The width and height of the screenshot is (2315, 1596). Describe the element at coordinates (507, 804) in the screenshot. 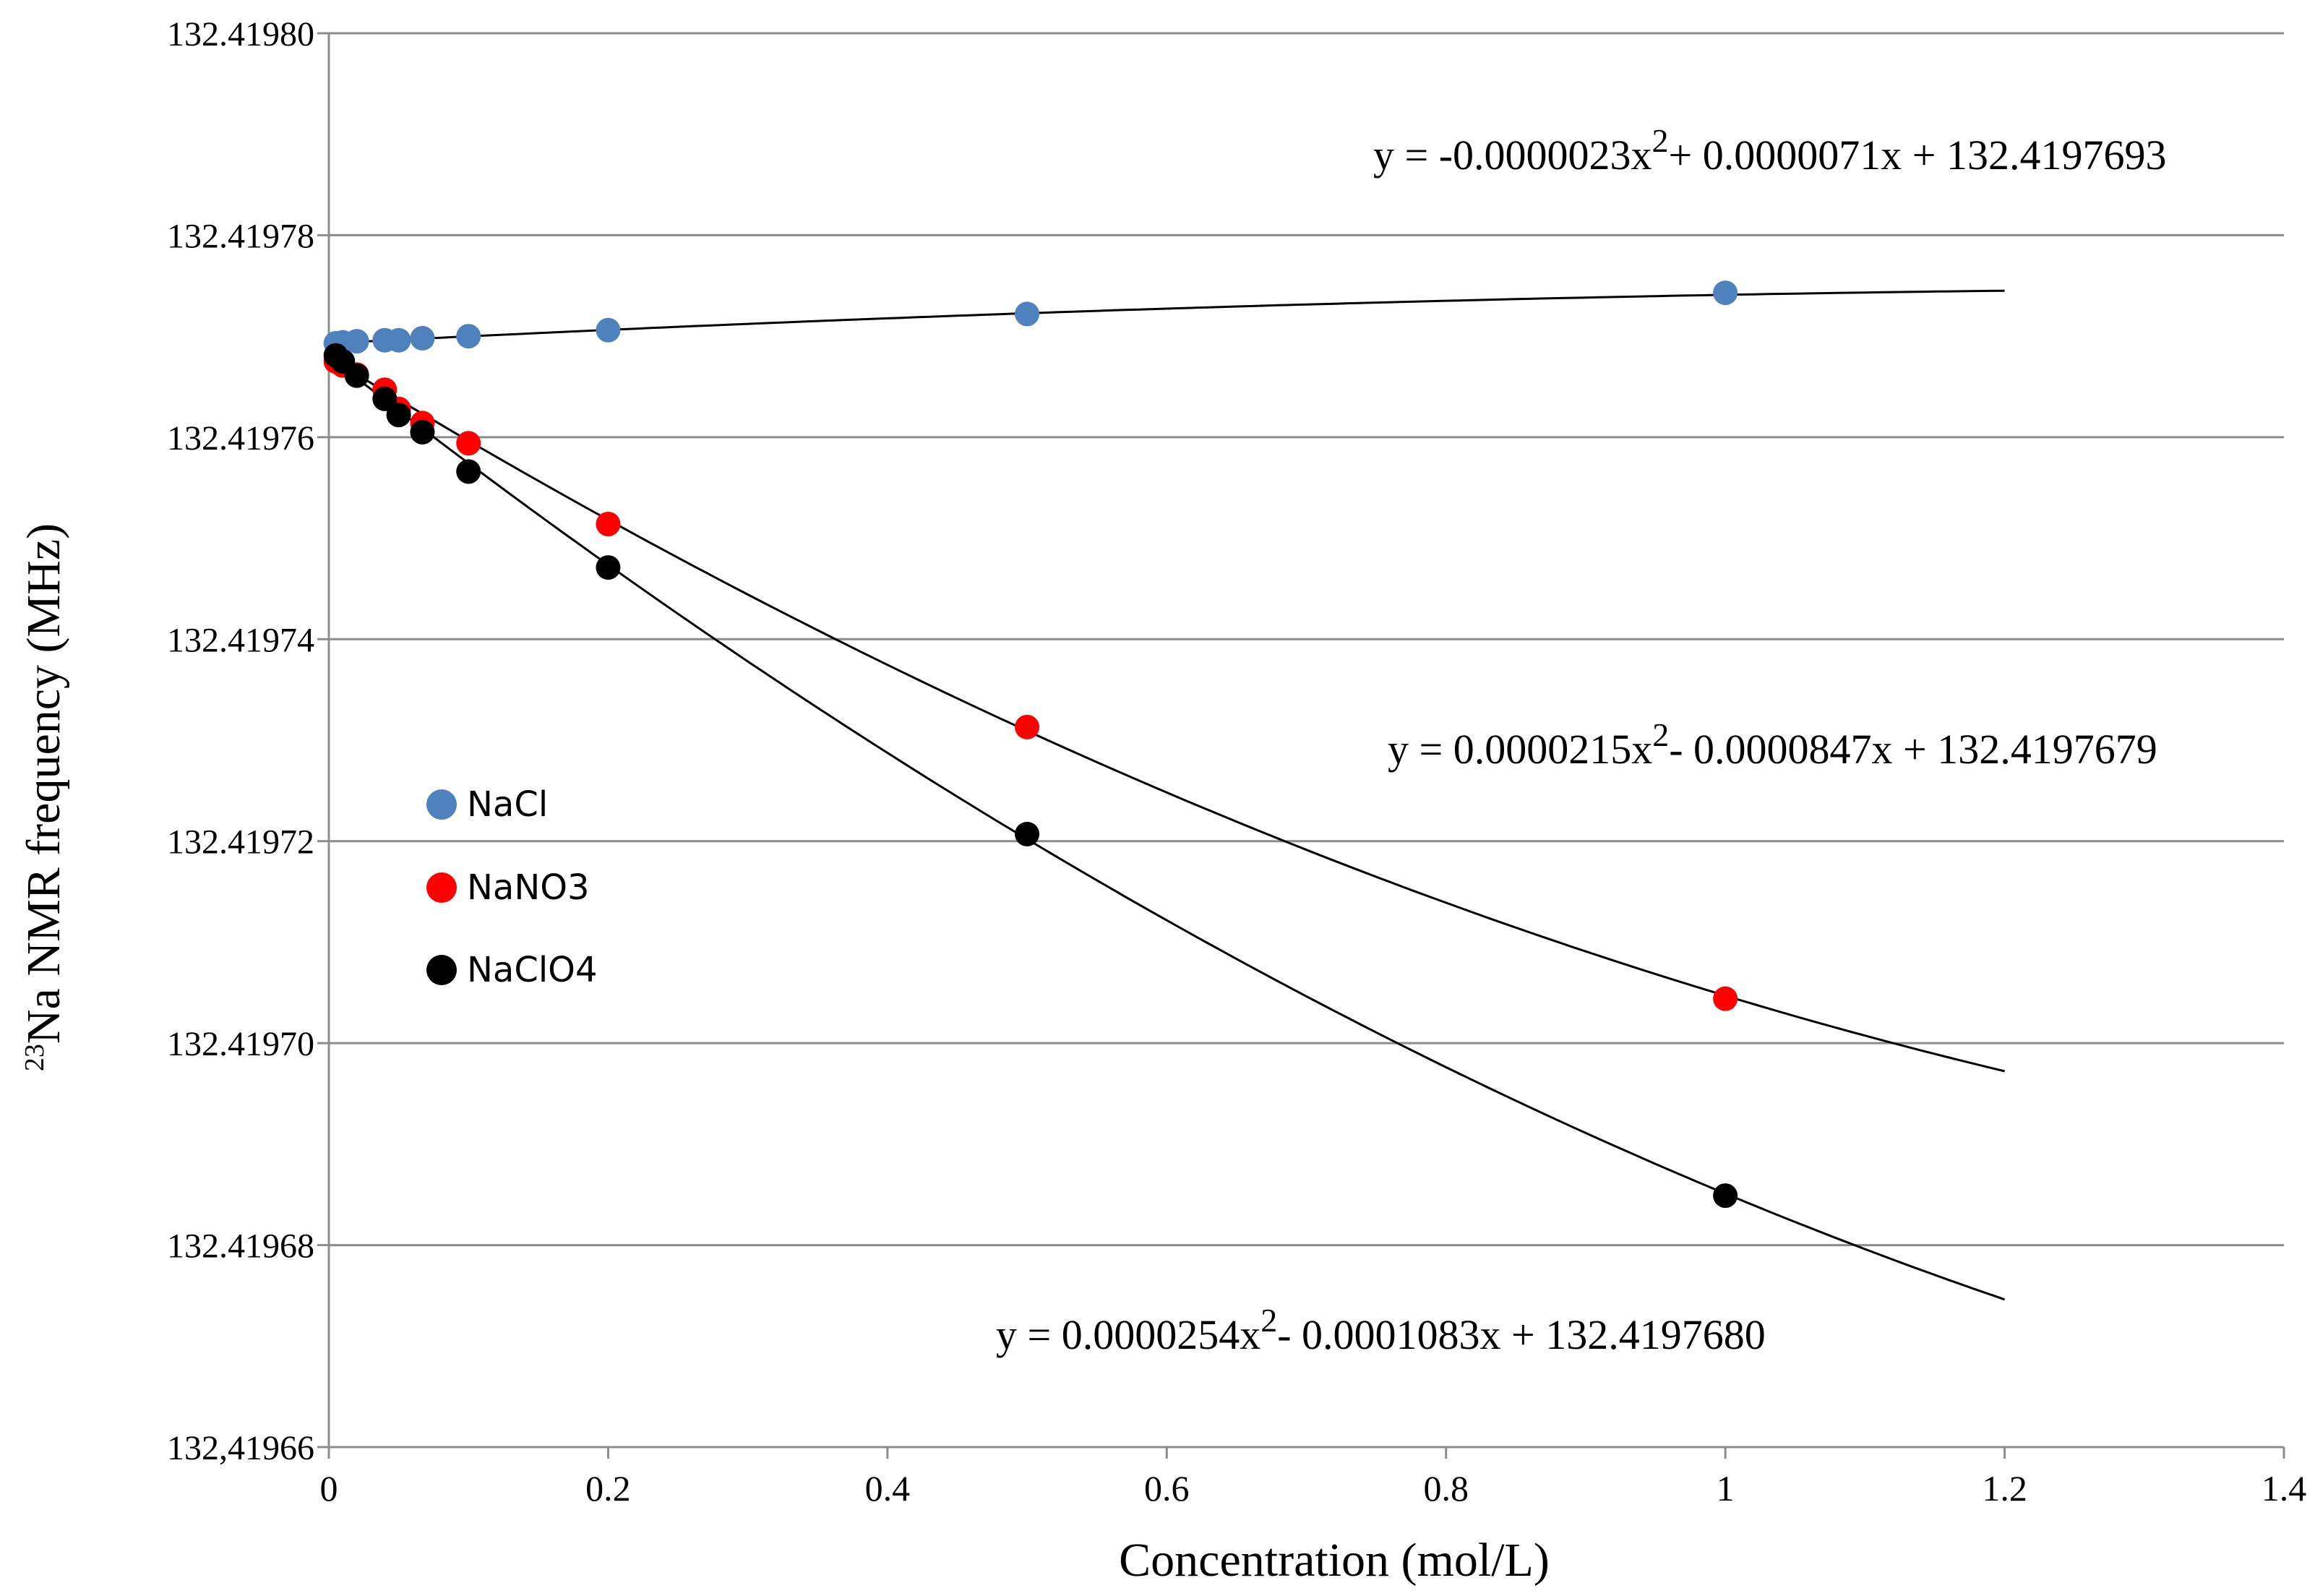

I see `legend-label-nacl: NaCl` at that location.